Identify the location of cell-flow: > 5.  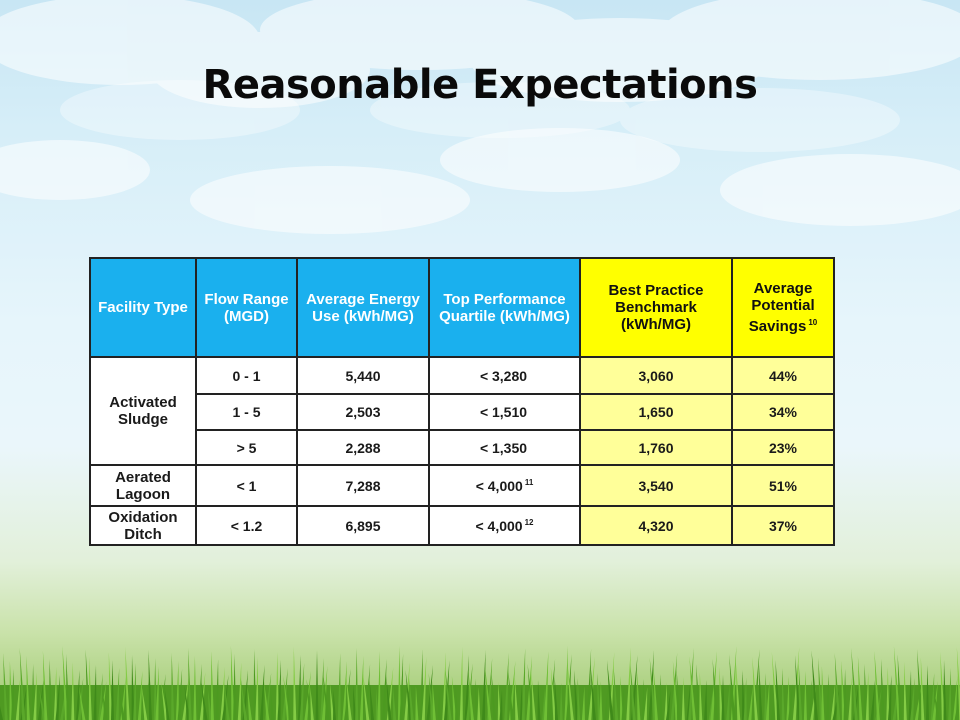
(246, 447).